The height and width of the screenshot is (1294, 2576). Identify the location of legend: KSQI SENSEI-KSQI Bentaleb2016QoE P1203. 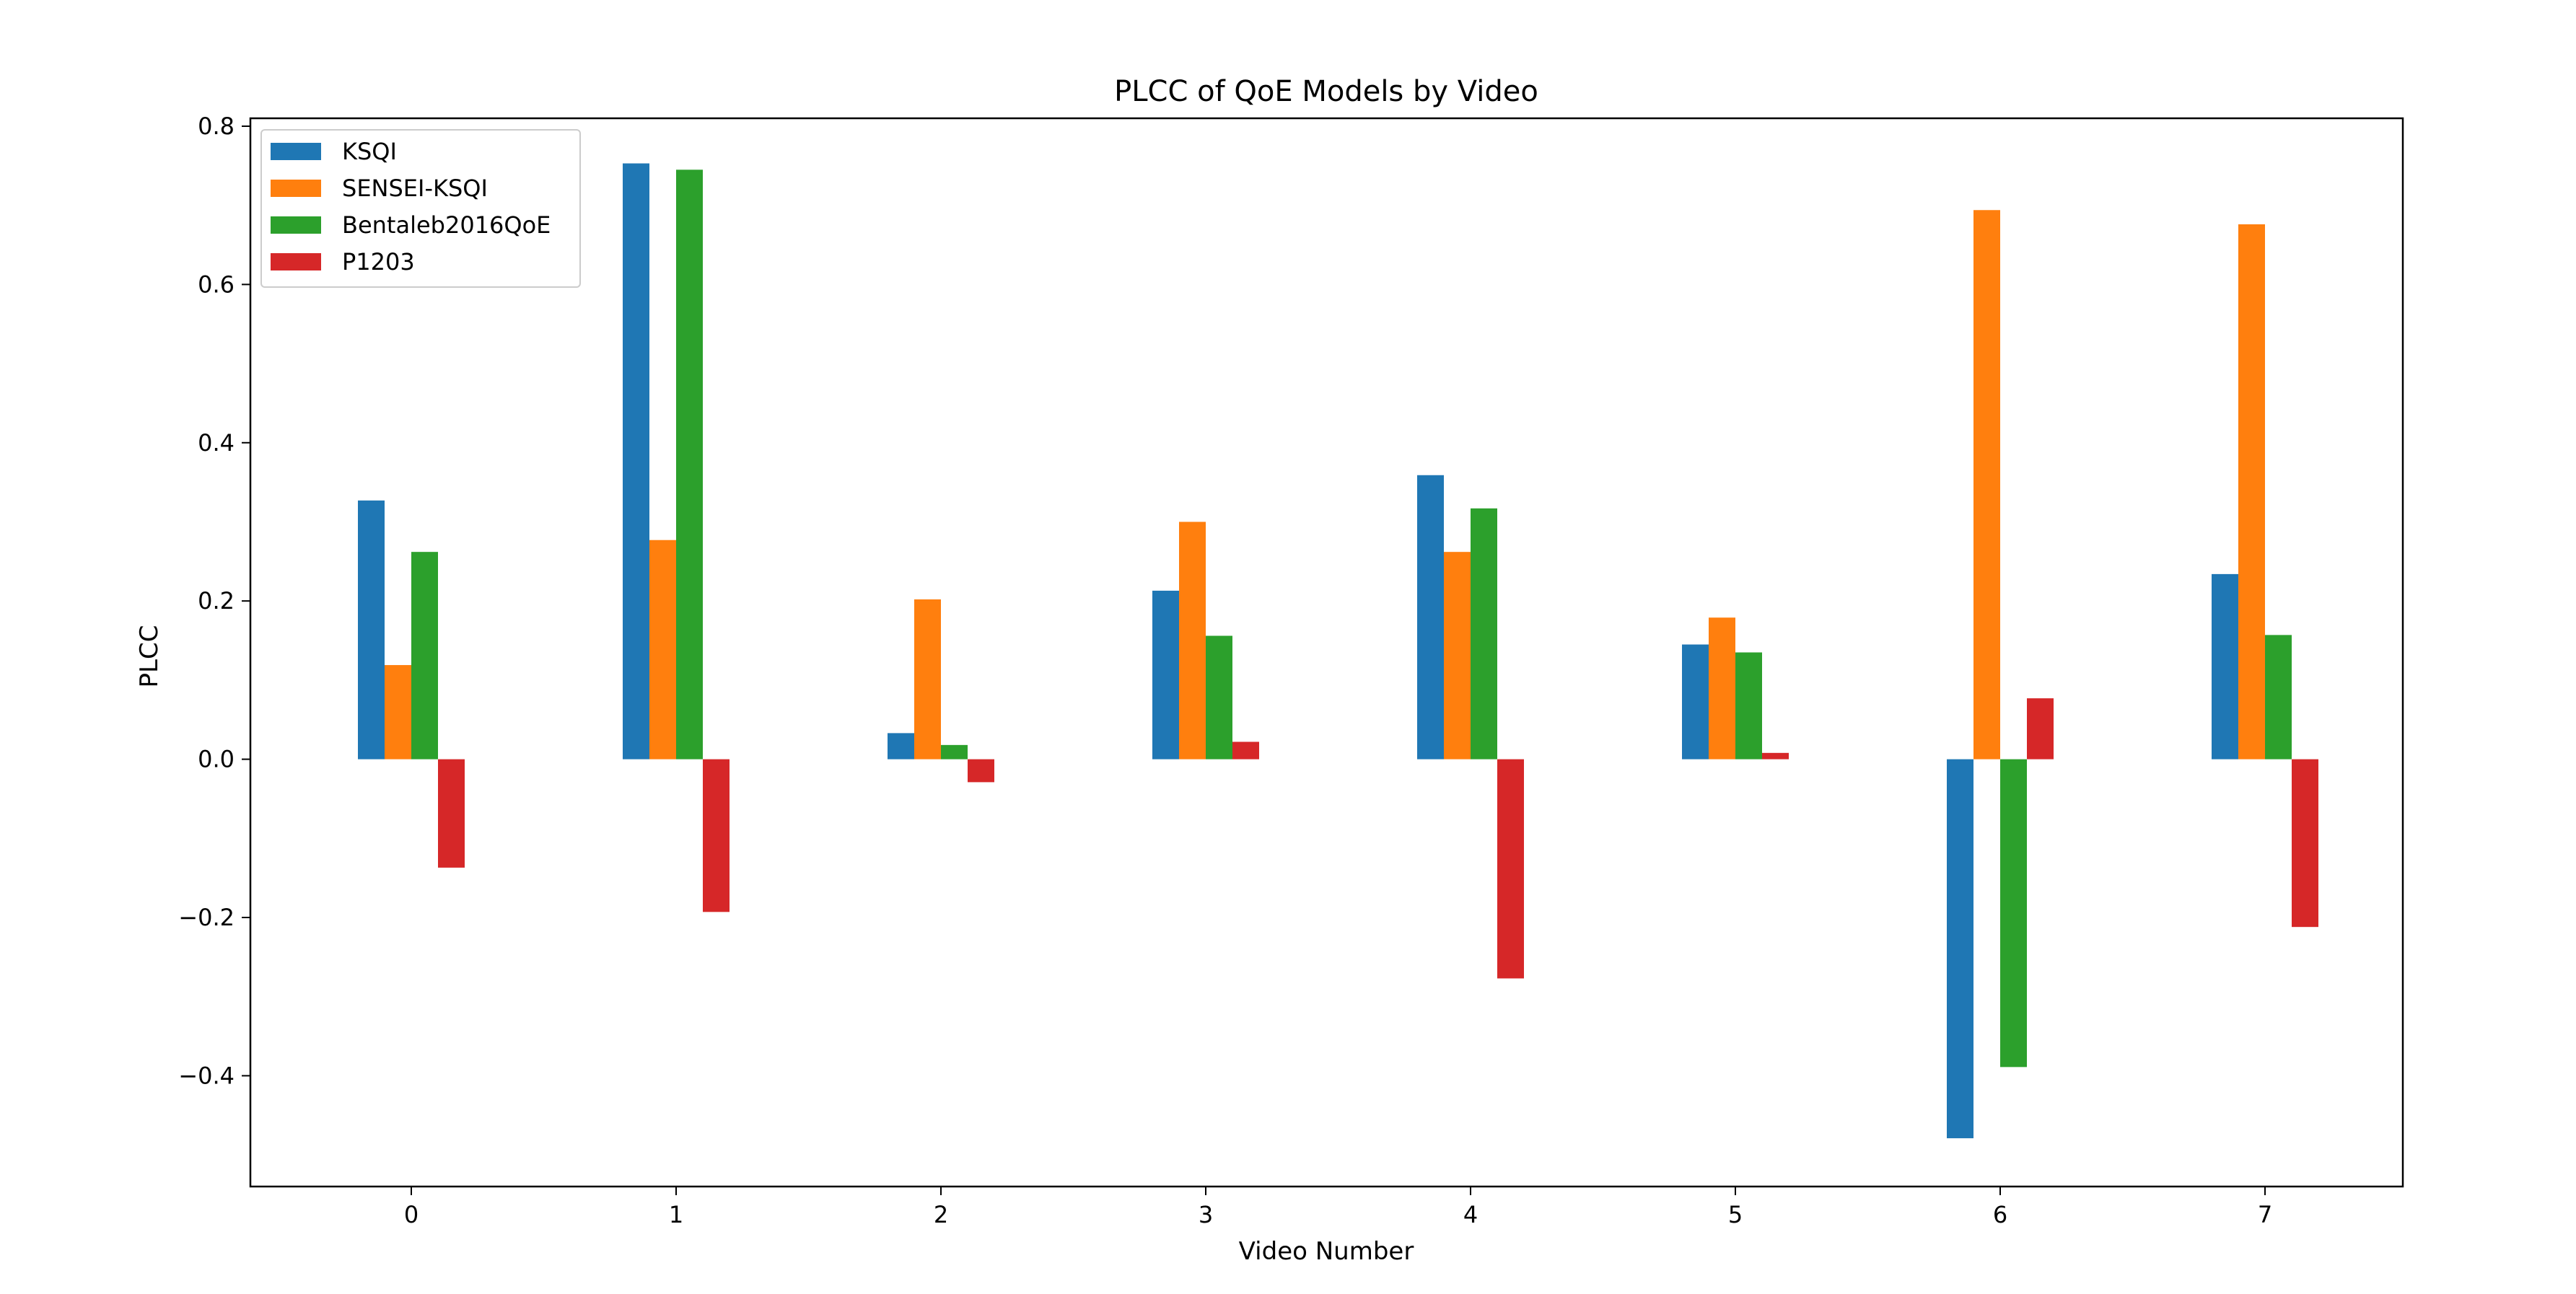
(421, 208).